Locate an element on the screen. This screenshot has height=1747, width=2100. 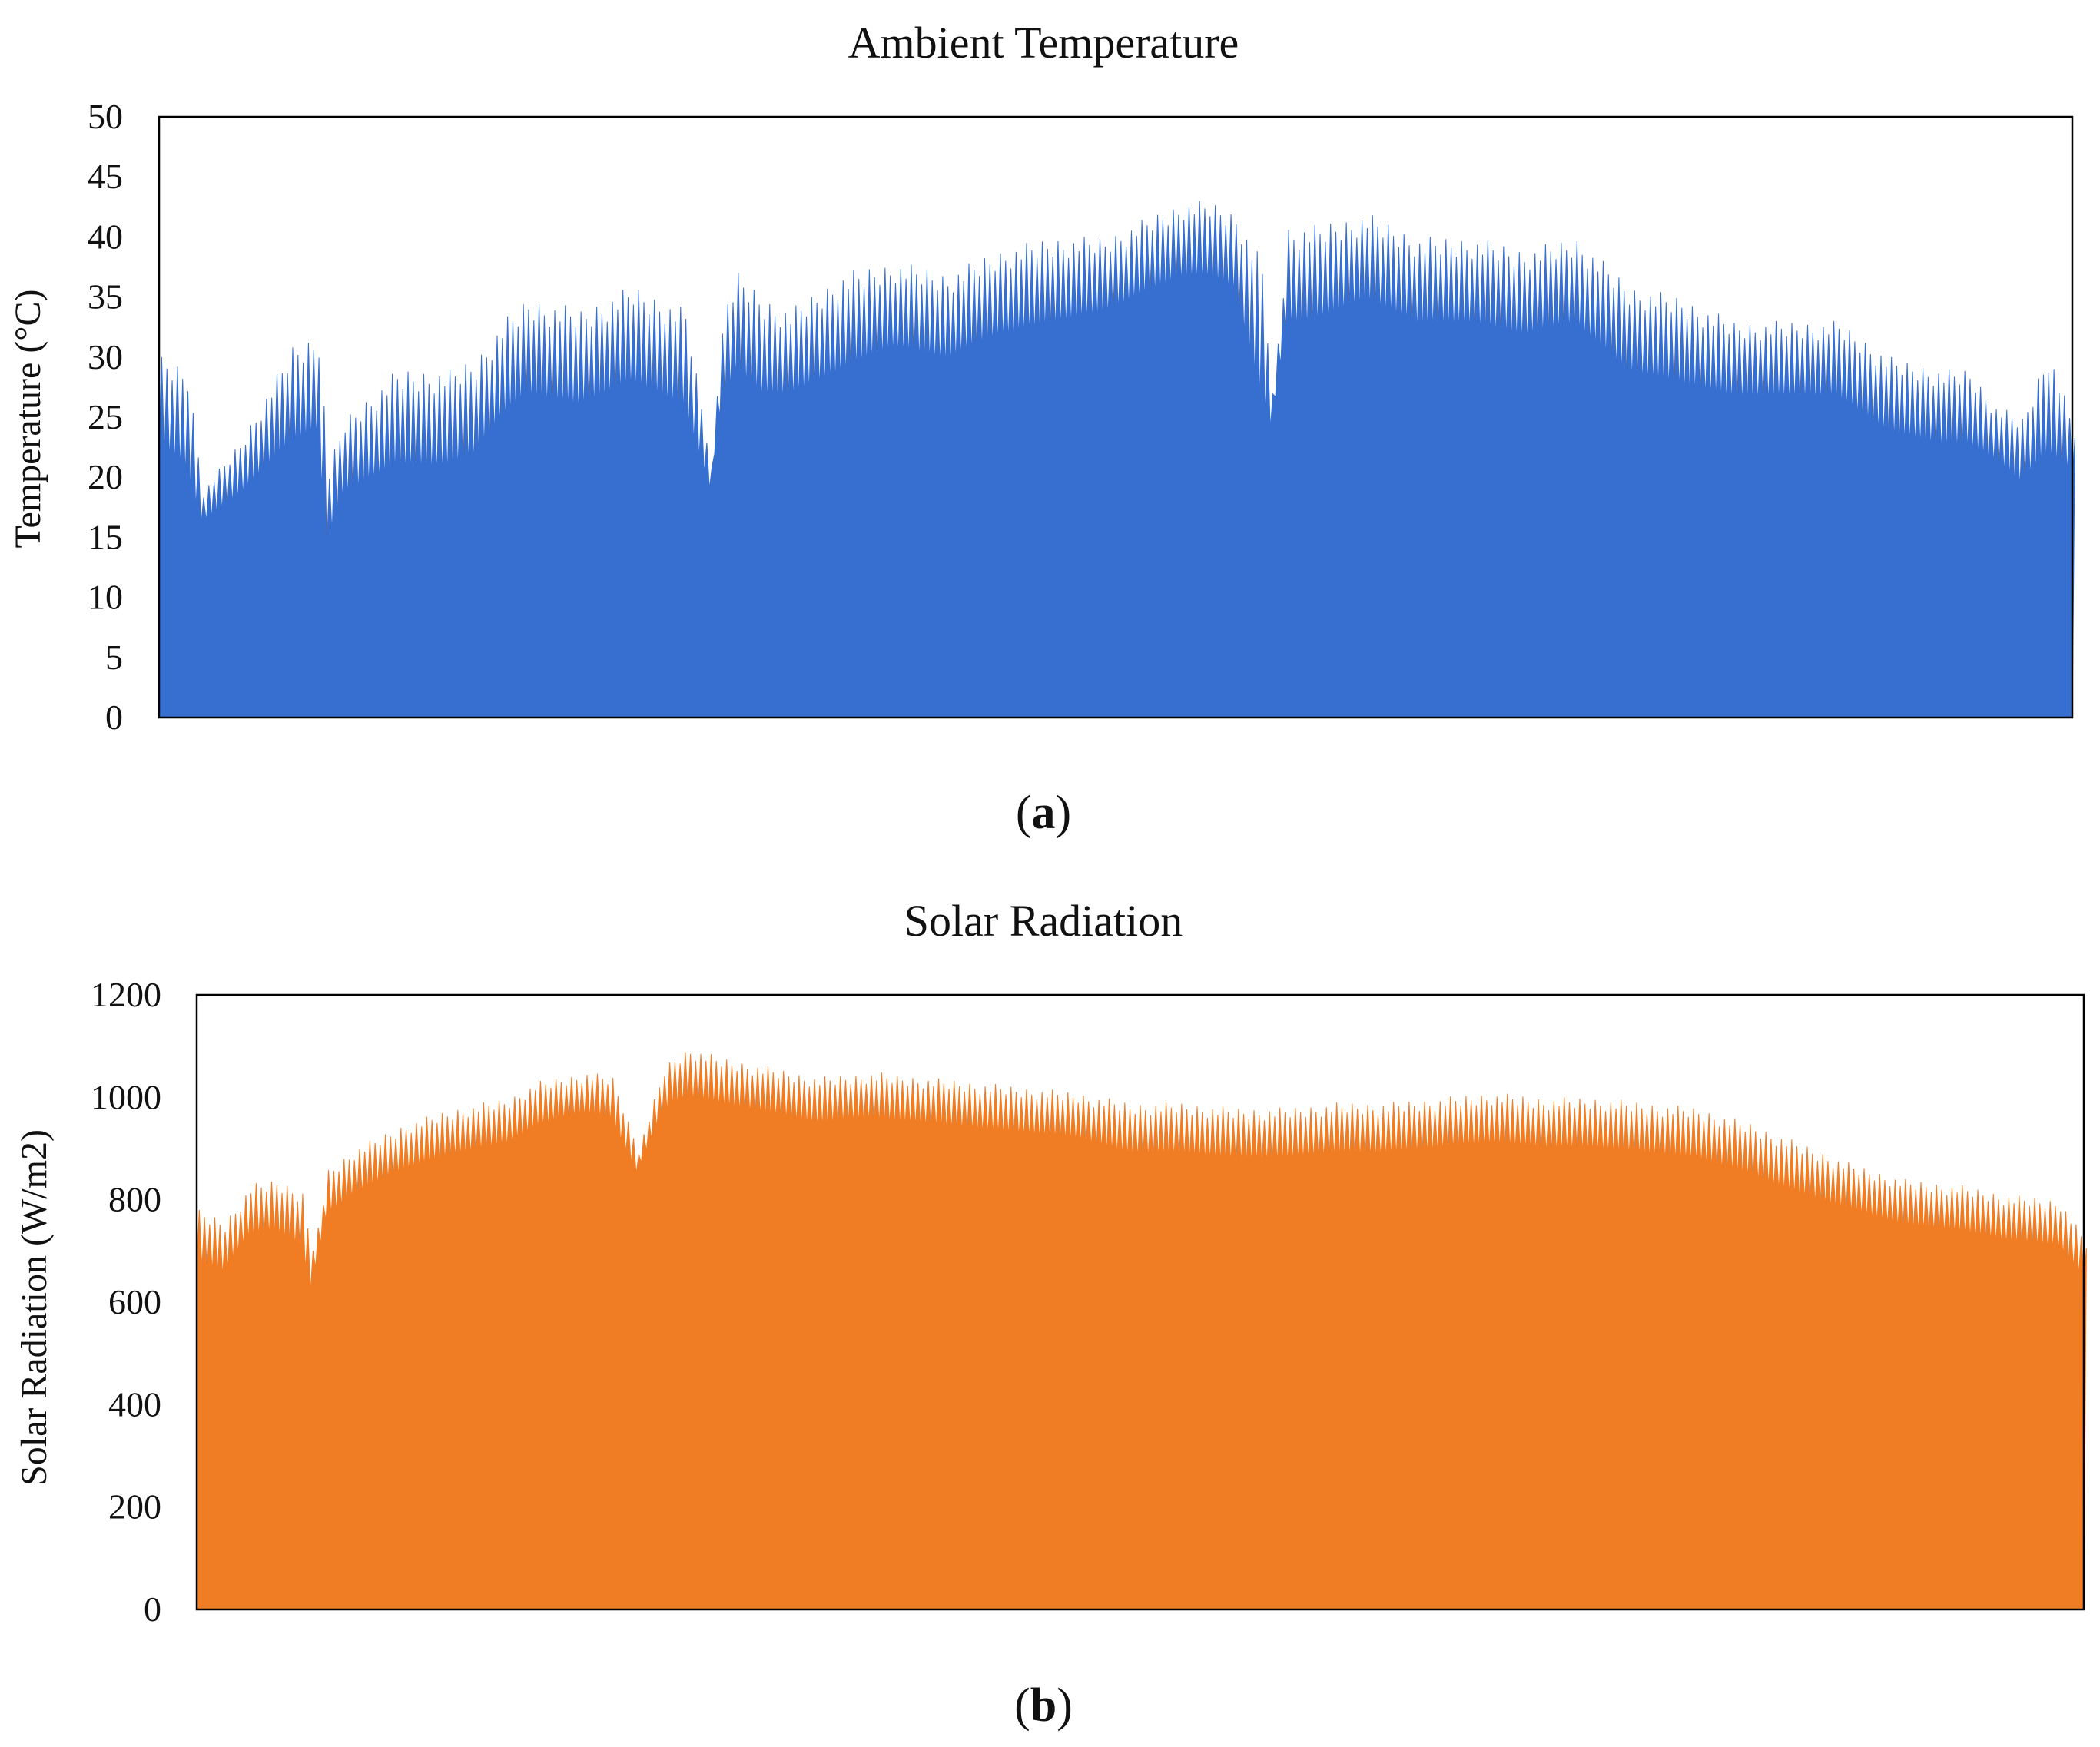
y-tick-label-a: 50 is located at coordinates (106, 116).